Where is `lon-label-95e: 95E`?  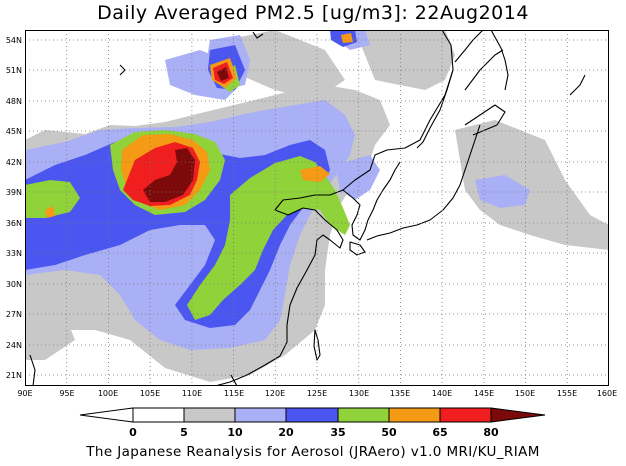
lon-label-95e: 95E is located at coordinates (66, 393).